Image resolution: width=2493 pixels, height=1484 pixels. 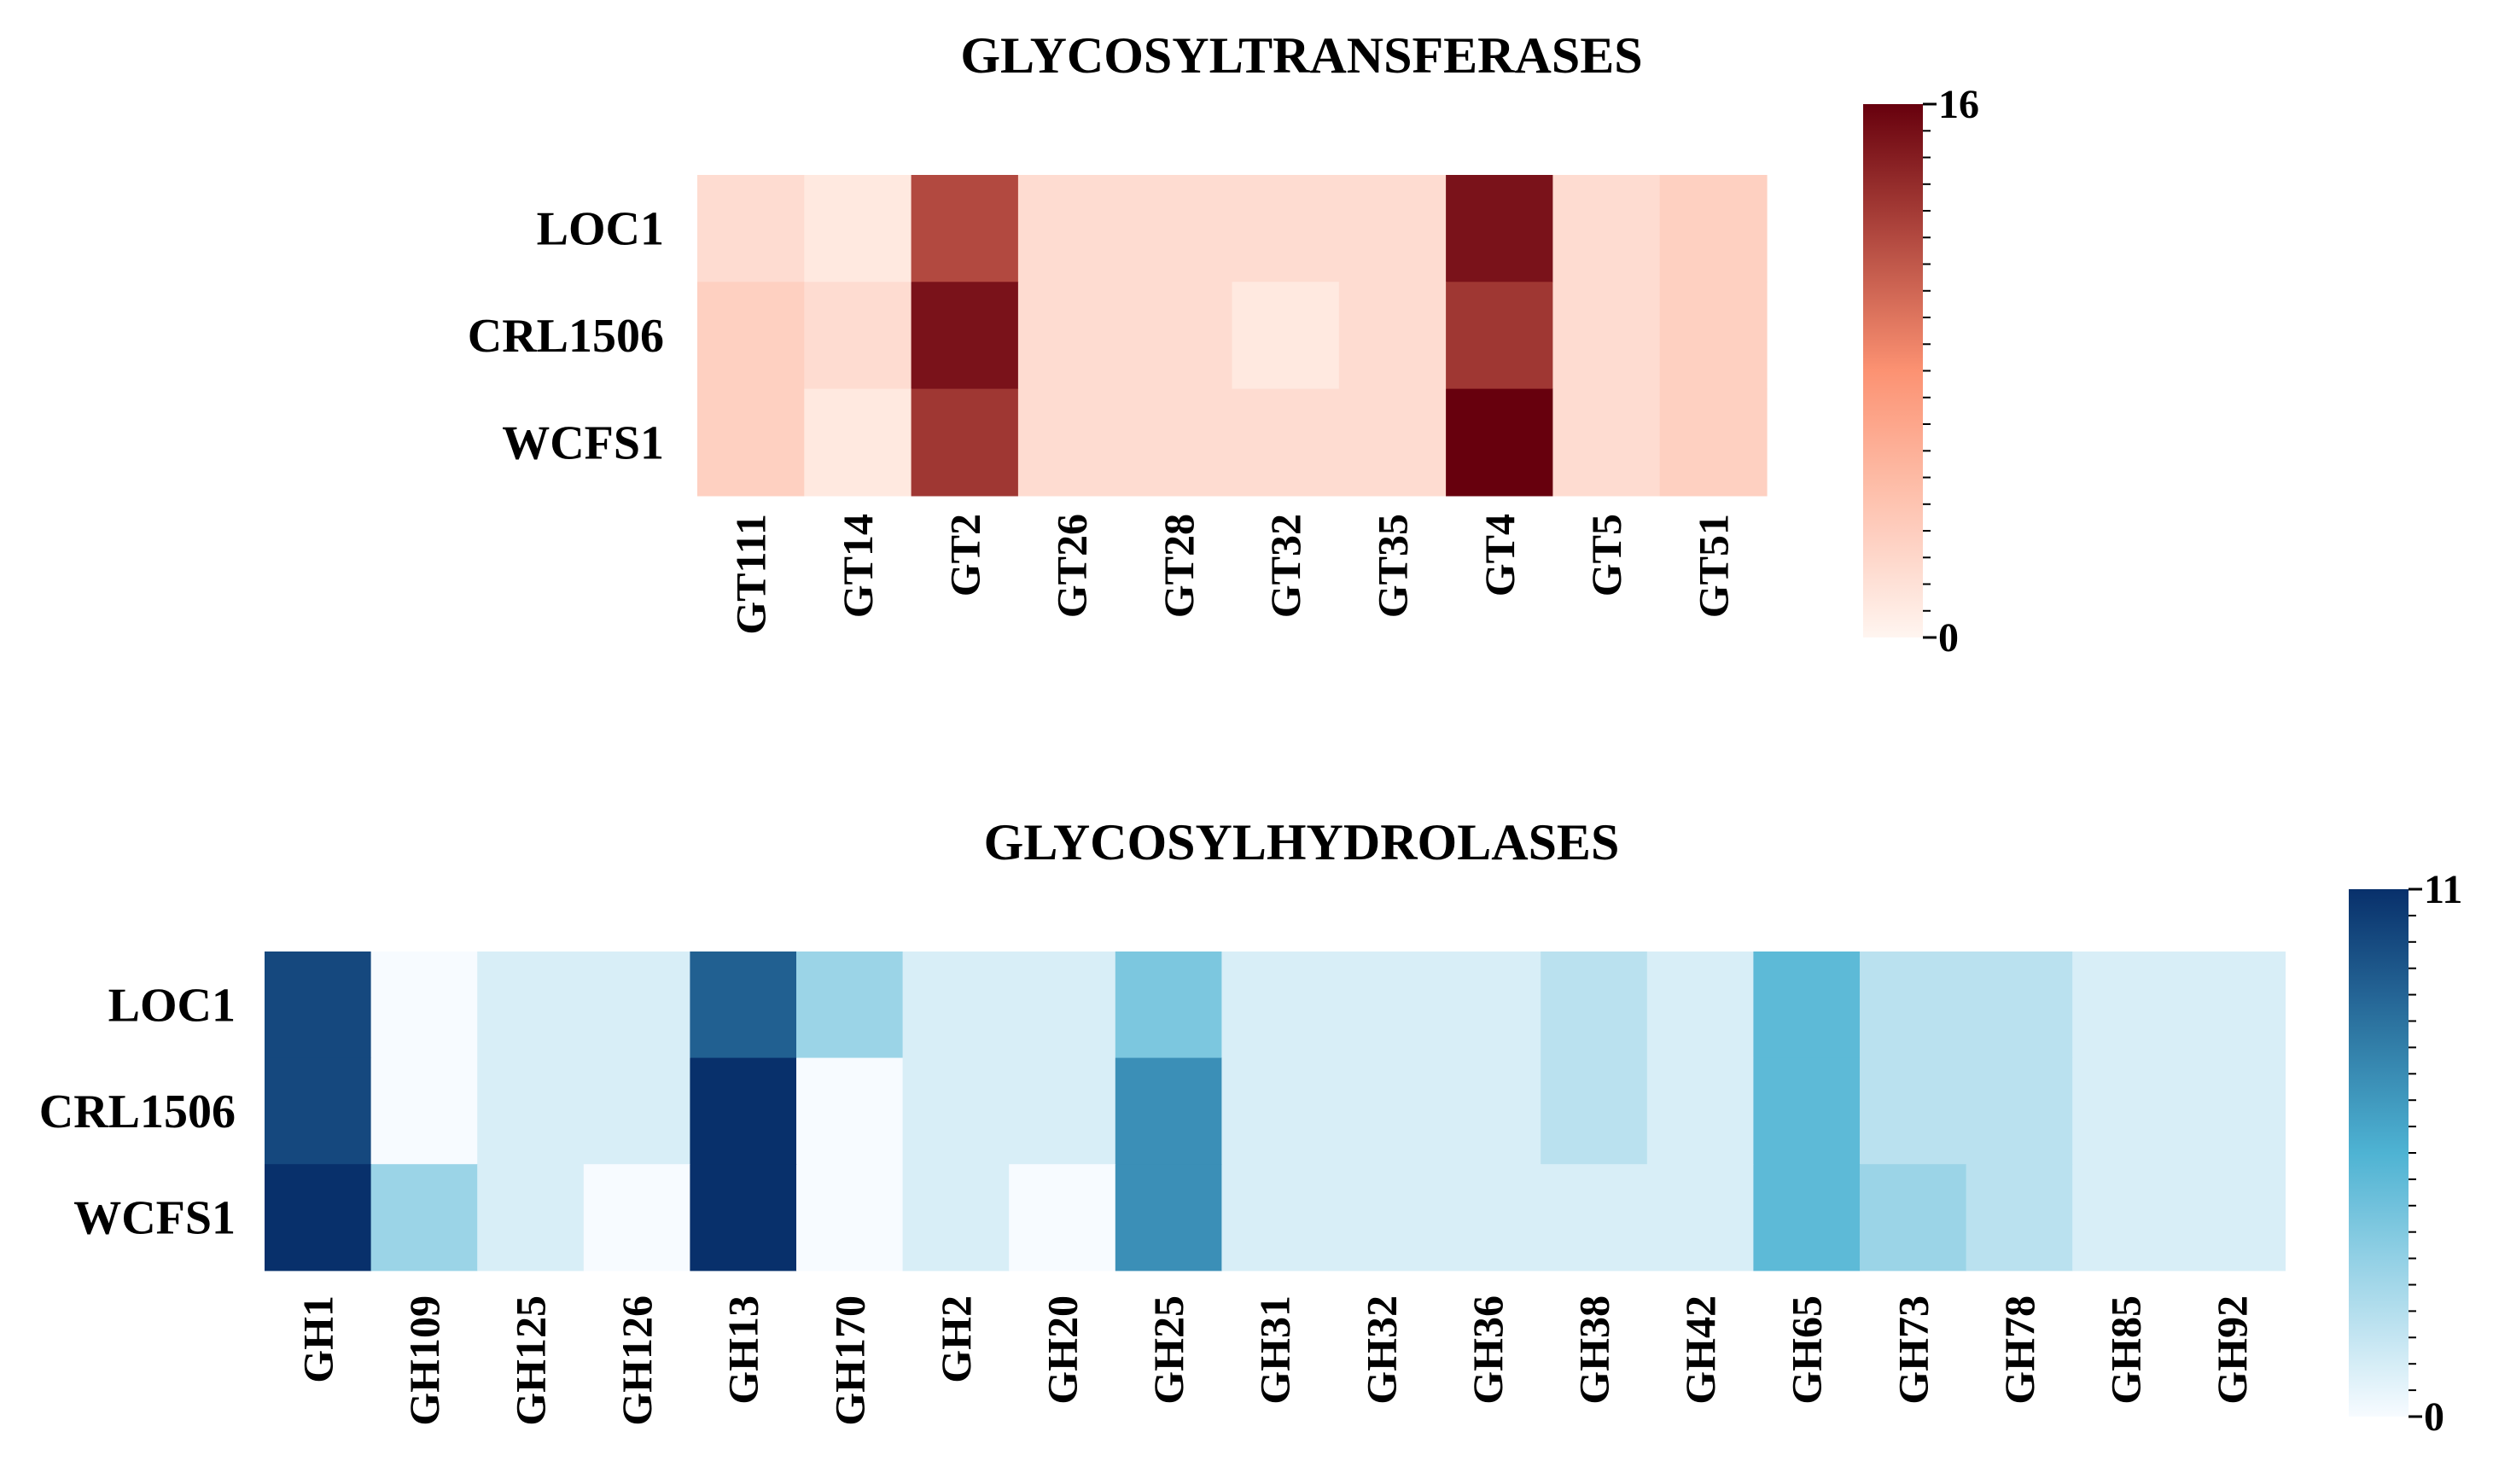 I want to click on heatmap-cell-wcfs1-gh25, so click(x=1168, y=1218).